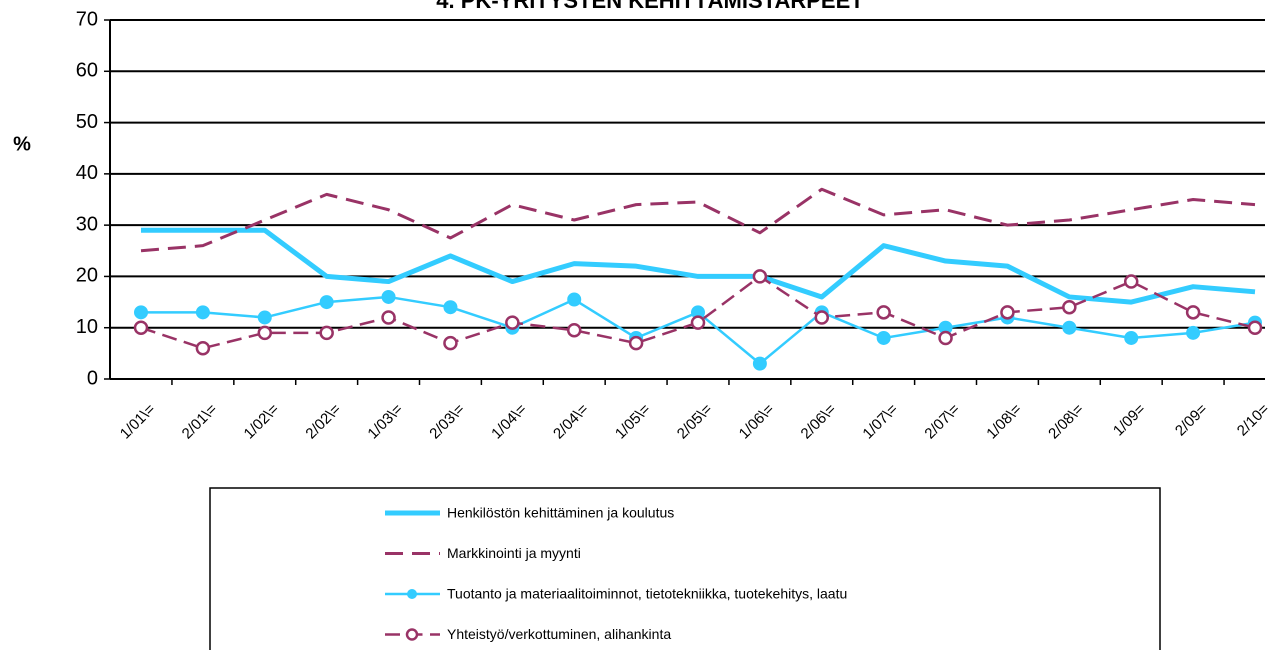 This screenshot has height=650, width=1277. What do you see at coordinates (1129, 419) in the screenshot?
I see `x-tick-label: 1/09=` at bounding box center [1129, 419].